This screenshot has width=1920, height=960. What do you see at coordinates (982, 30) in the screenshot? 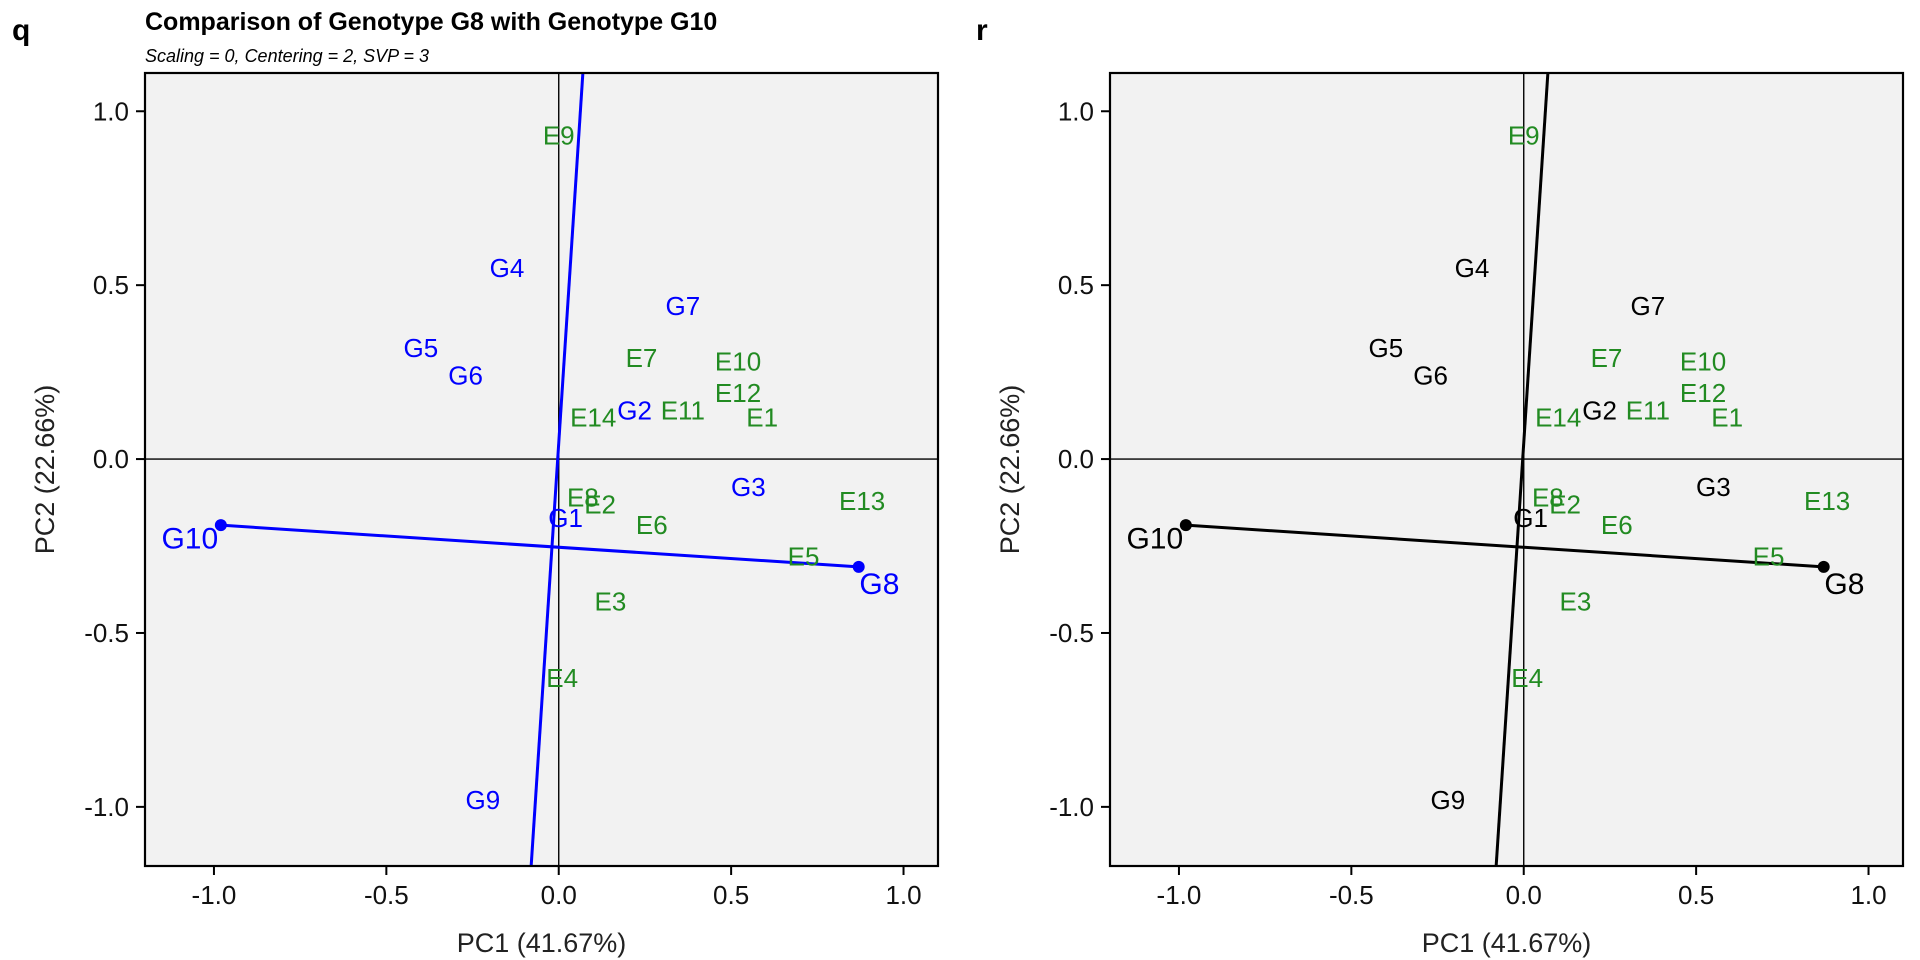
I see `panel-letter-r: r` at bounding box center [982, 30].